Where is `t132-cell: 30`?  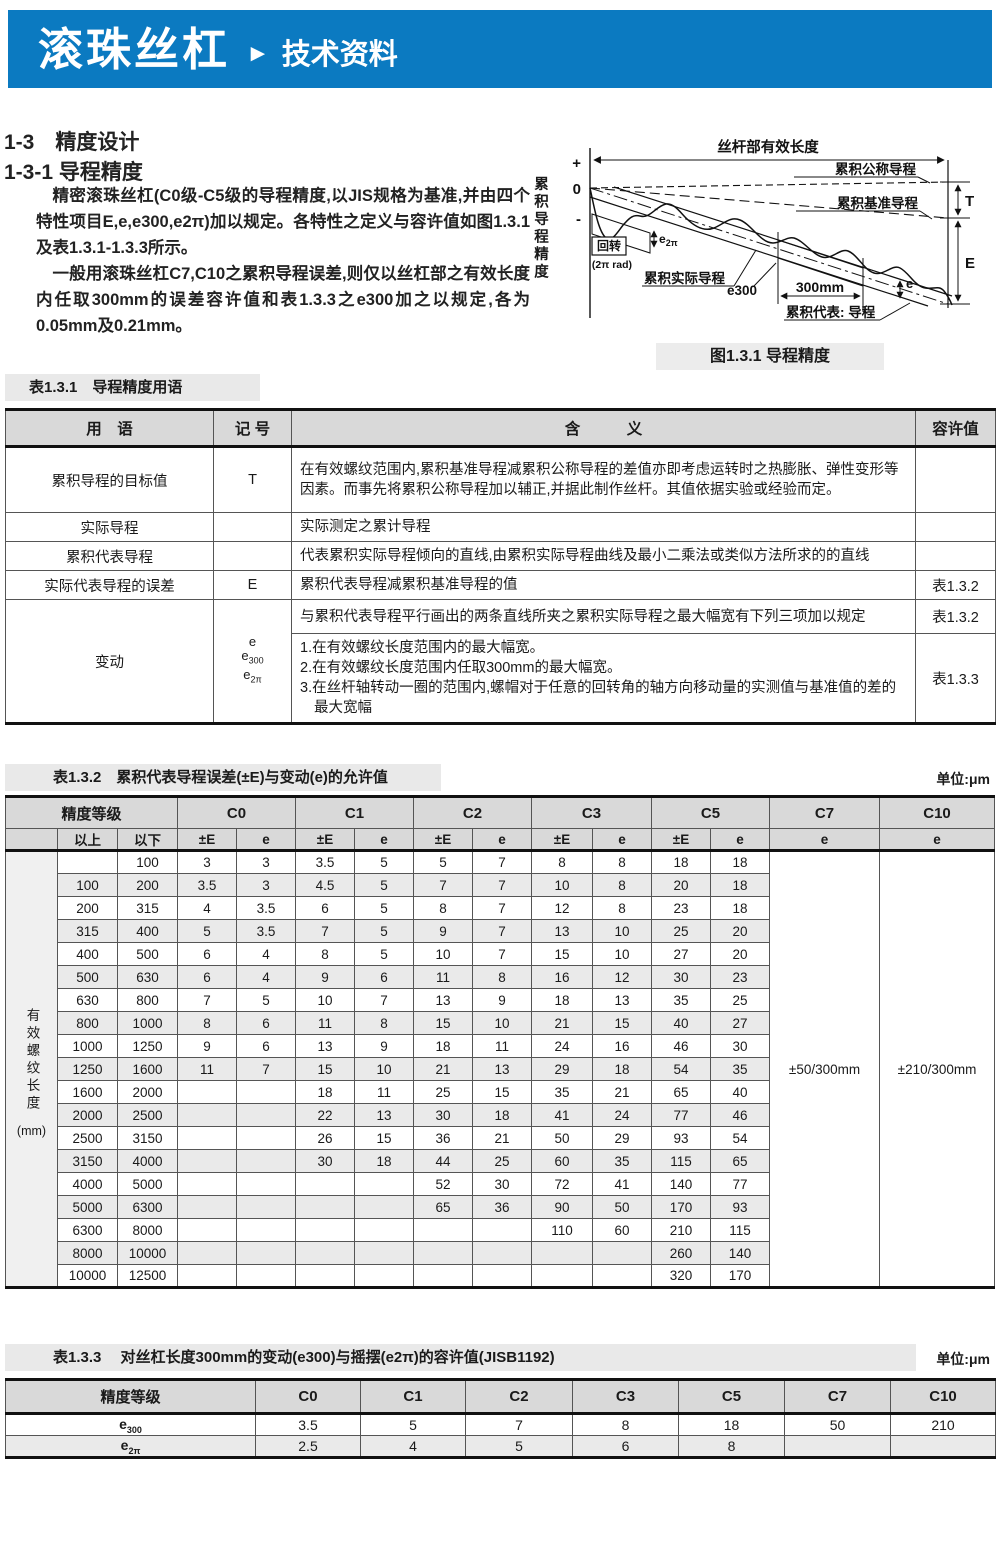 t132-cell: 30 is located at coordinates (325, 1161).